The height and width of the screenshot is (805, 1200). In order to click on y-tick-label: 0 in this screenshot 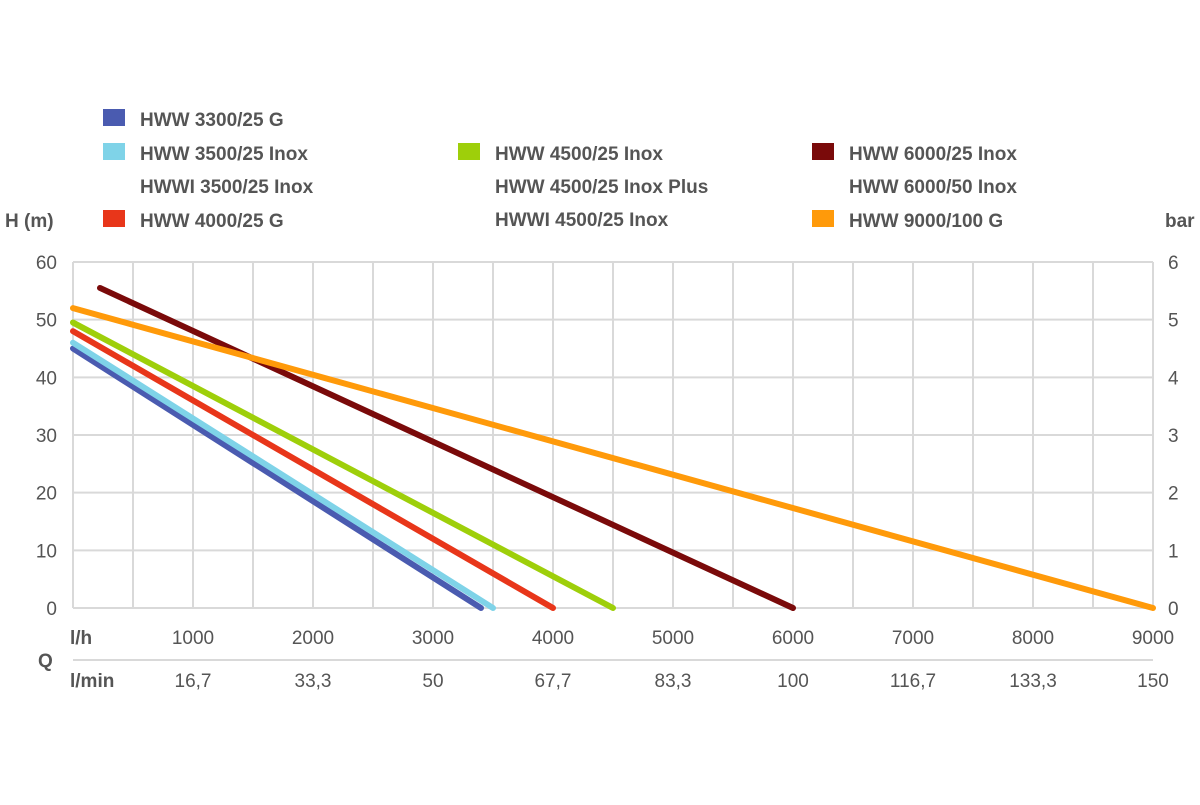, I will do `click(51, 609)`.